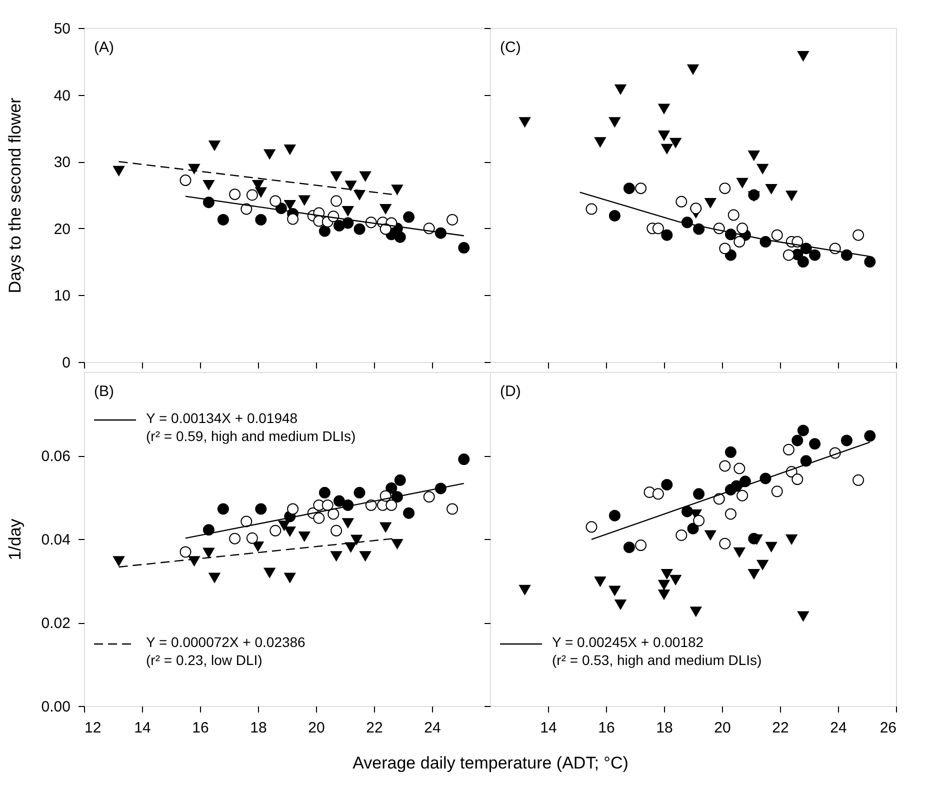 This screenshot has width=934, height=797. What do you see at coordinates (722, 728) in the screenshot?
I see `x-tick-label: 20` at bounding box center [722, 728].